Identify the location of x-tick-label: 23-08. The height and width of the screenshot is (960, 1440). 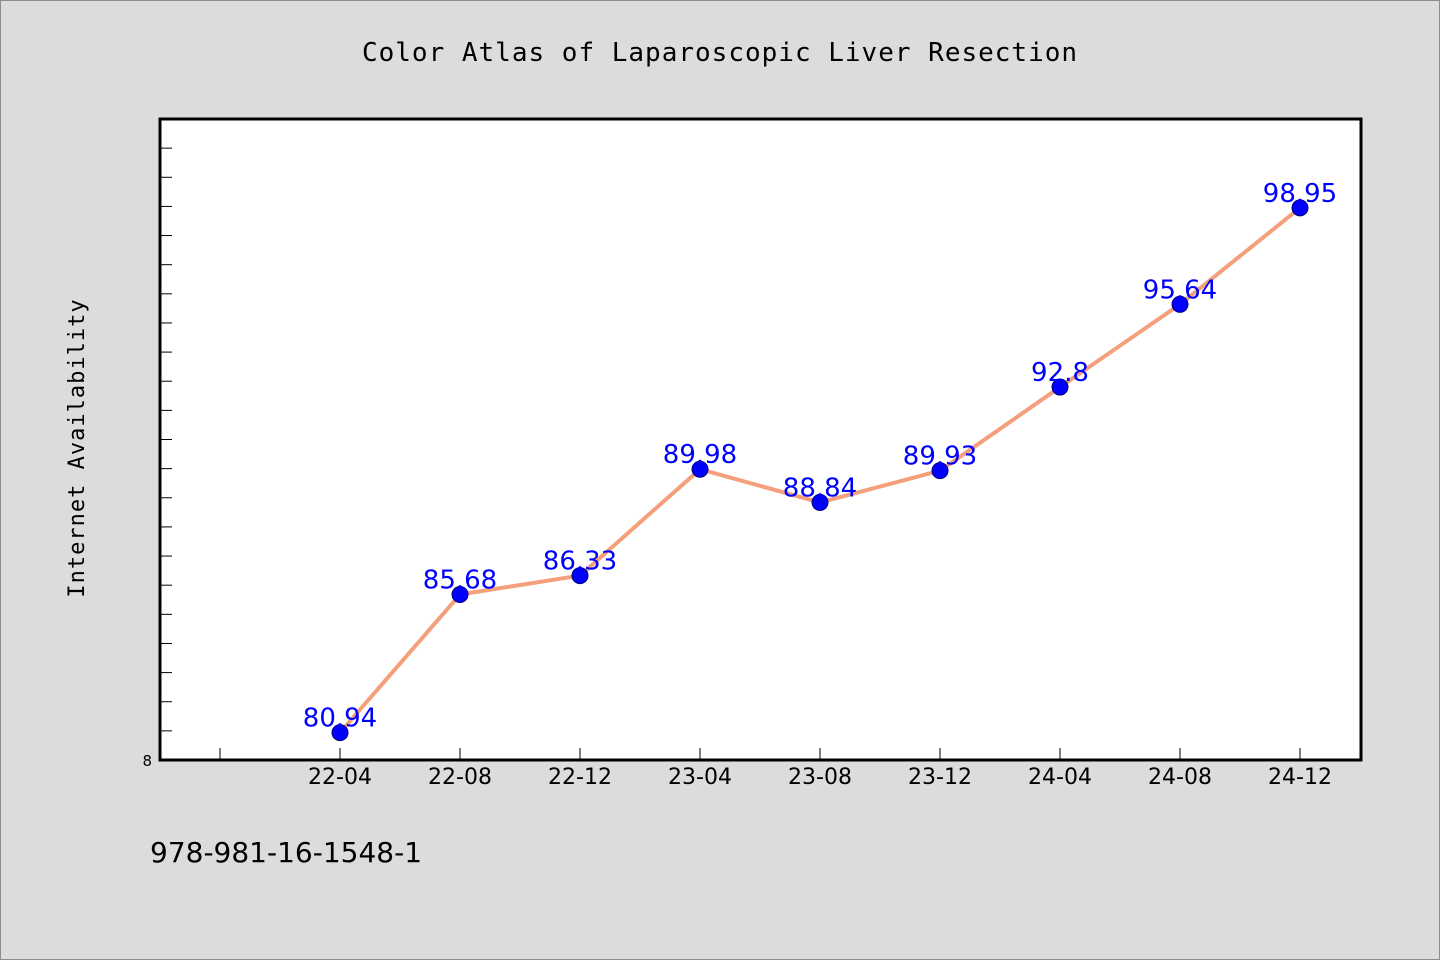
(820, 777).